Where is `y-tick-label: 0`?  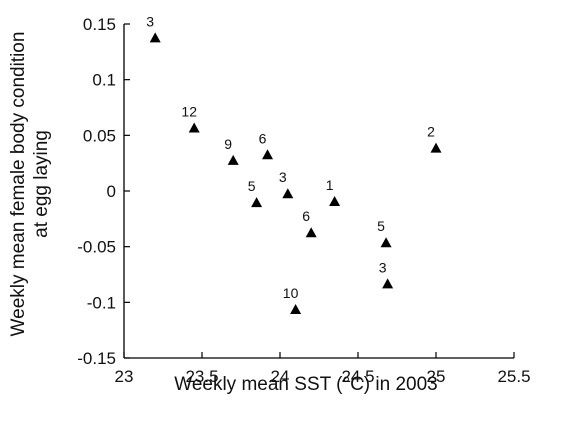
y-tick-label: 0 is located at coordinates (111, 191).